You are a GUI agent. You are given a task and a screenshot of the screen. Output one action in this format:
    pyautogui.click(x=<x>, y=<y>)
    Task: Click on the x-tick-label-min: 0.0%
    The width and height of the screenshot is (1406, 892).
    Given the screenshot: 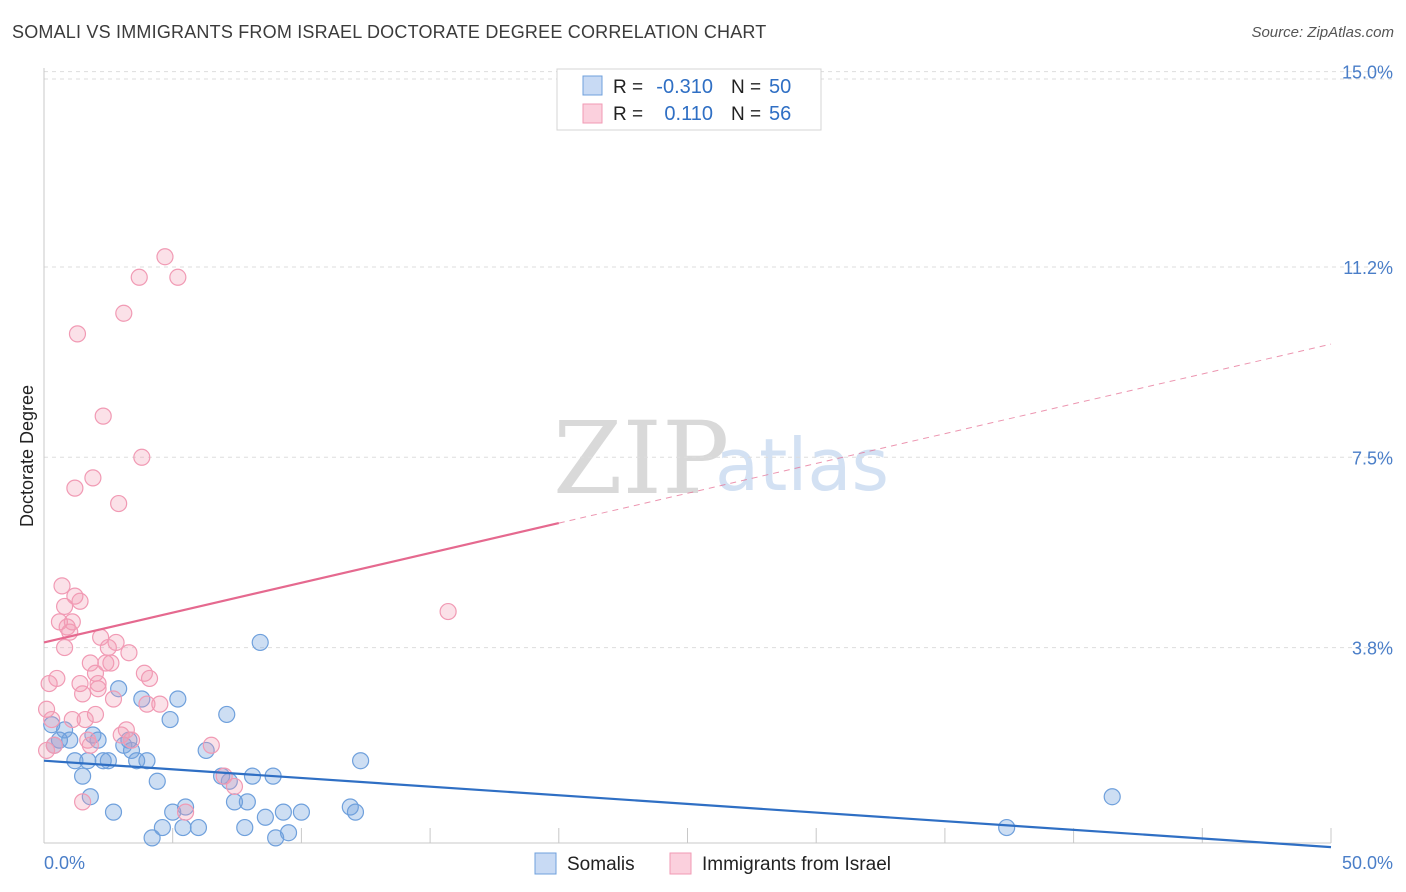 What is the action you would take?
    pyautogui.click(x=64, y=863)
    